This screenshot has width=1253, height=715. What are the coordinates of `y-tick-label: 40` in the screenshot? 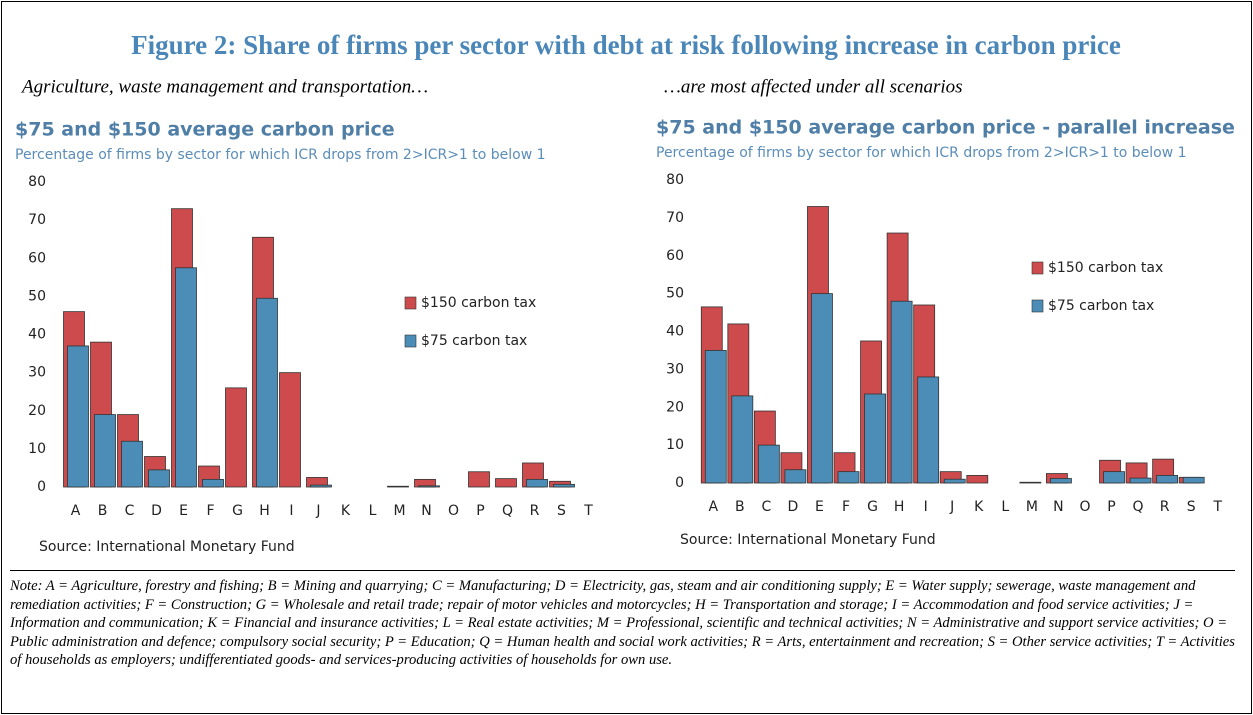 It's located at (37, 335).